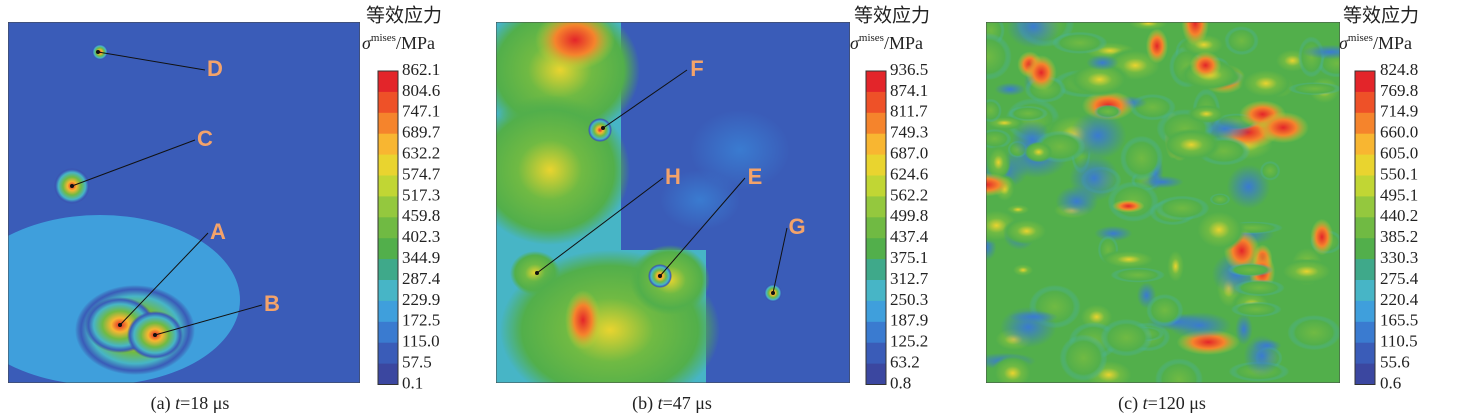  Describe the element at coordinates (204, 403) in the screenshot. I see `caption-part: =18 μs` at that location.